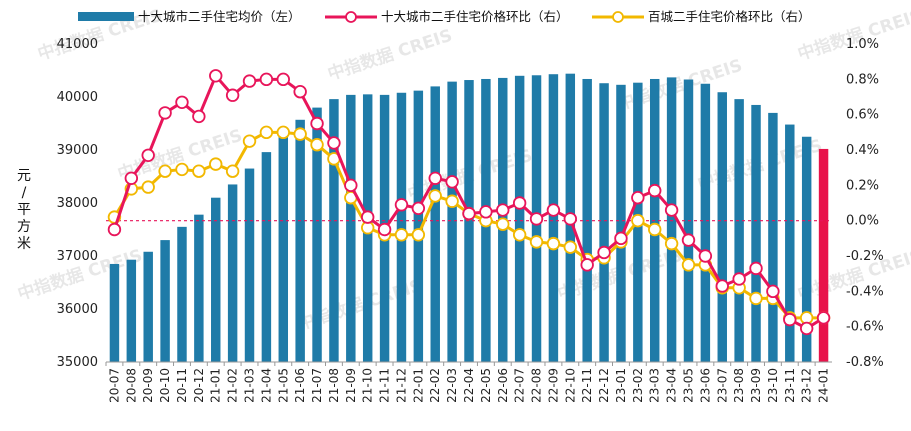 The width and height of the screenshot is (911, 431). Describe the element at coordinates (77, 150) in the screenshot. I see `left-axis-tick-label: 39000` at that location.